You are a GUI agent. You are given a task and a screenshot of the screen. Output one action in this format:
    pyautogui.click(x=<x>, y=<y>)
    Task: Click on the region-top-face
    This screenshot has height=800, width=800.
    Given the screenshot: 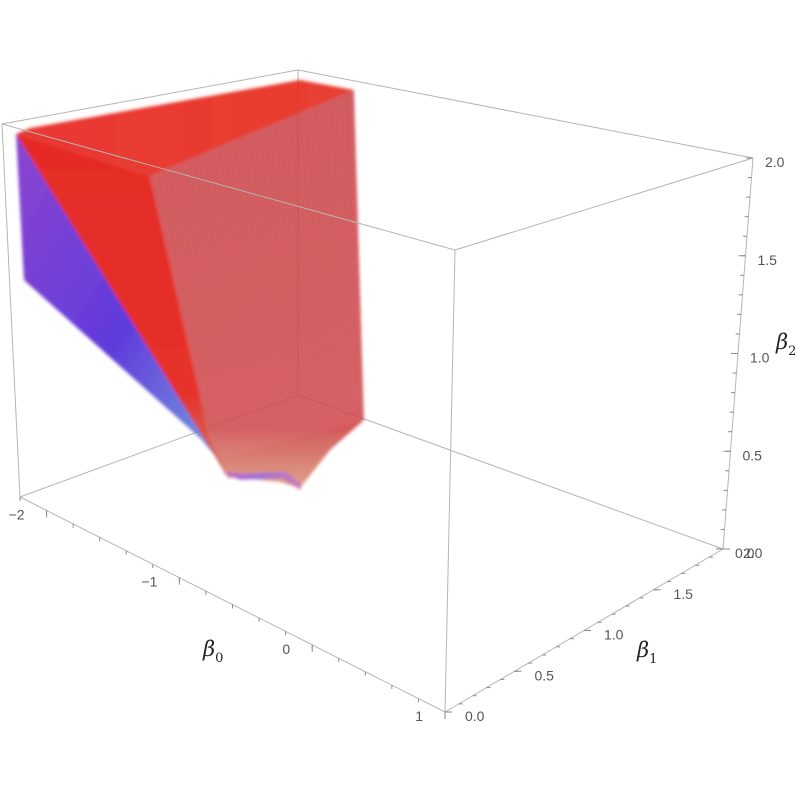 What is the action you would take?
    pyautogui.click(x=185, y=128)
    